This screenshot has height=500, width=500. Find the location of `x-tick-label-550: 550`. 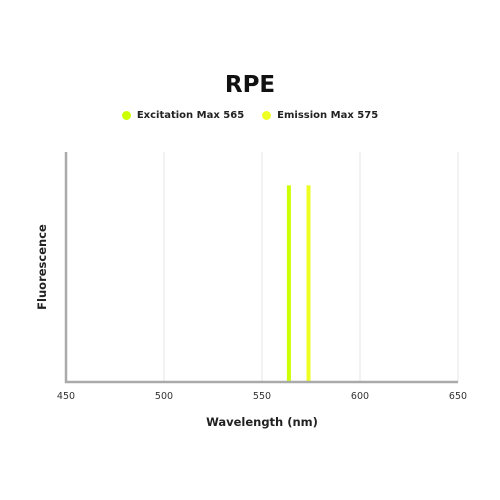

x-tick-label-550: 550 is located at coordinates (262, 396).